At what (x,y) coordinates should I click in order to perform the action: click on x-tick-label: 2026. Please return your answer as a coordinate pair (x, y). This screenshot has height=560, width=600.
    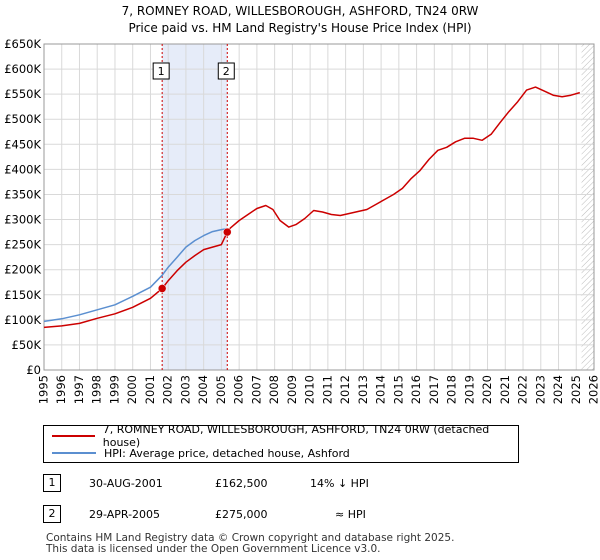
    Looking at the image, I should click on (593, 389).